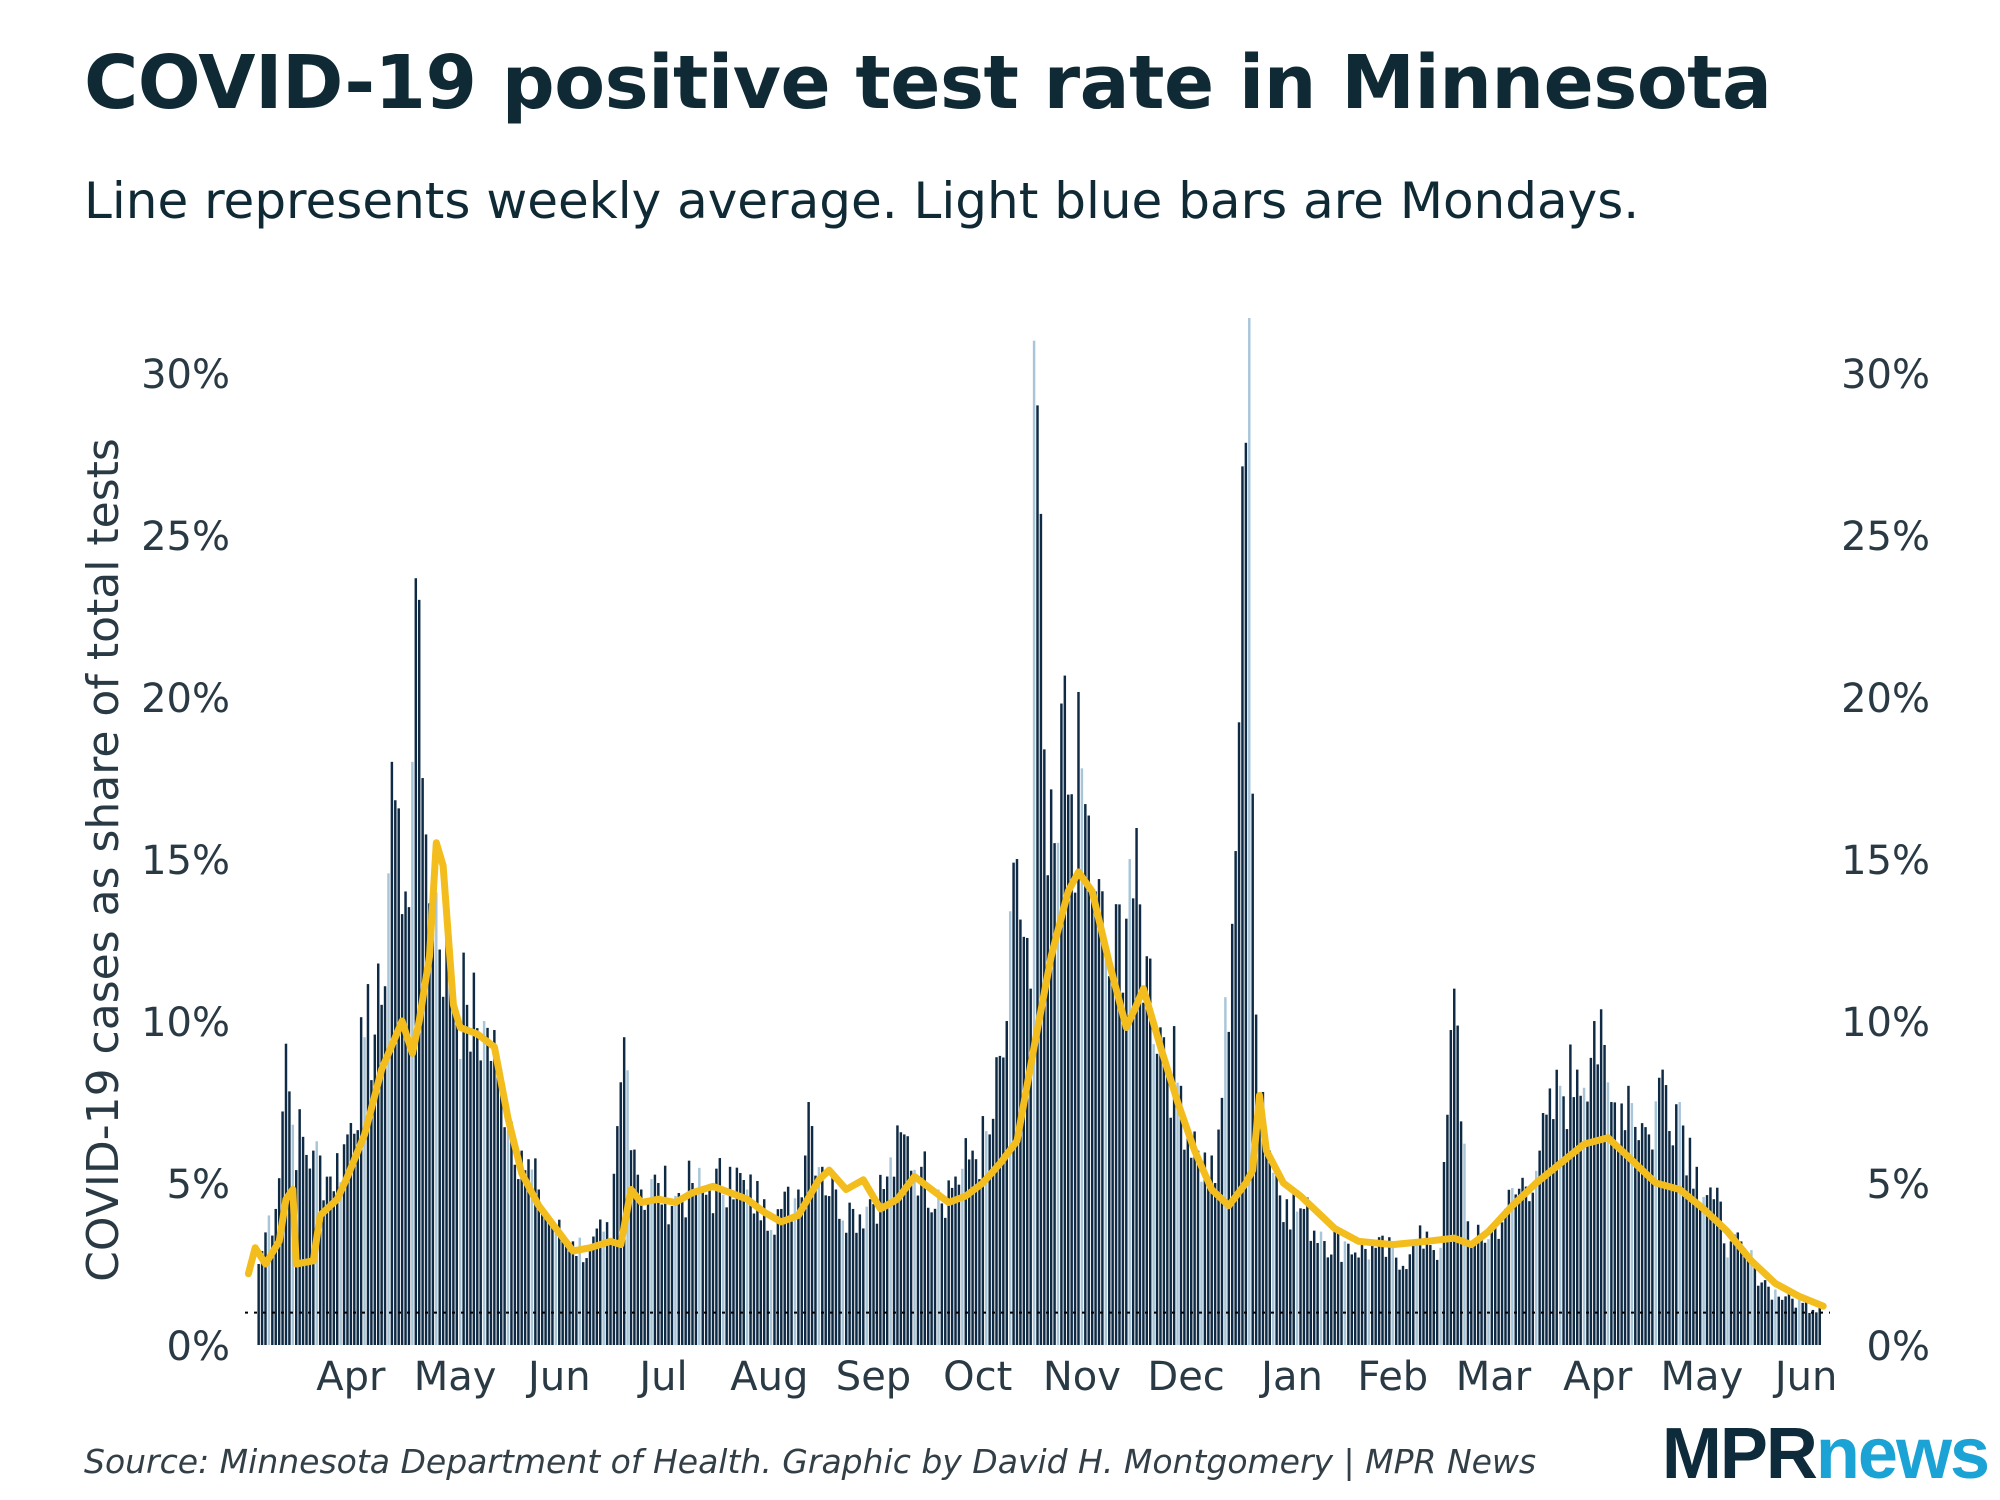  I want to click on y-tick-label-left: 10%, so click(185, 1023).